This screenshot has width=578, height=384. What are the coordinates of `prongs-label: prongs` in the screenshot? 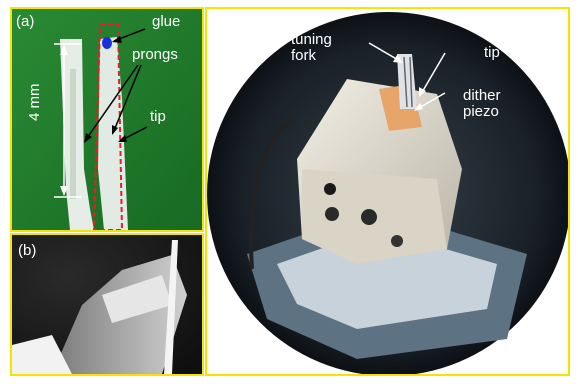 It's located at (155, 54).